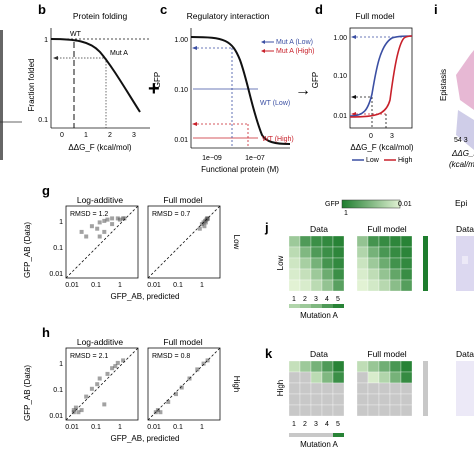  I want to click on panel-k-model-cell-r1-c4, so click(395, 366).